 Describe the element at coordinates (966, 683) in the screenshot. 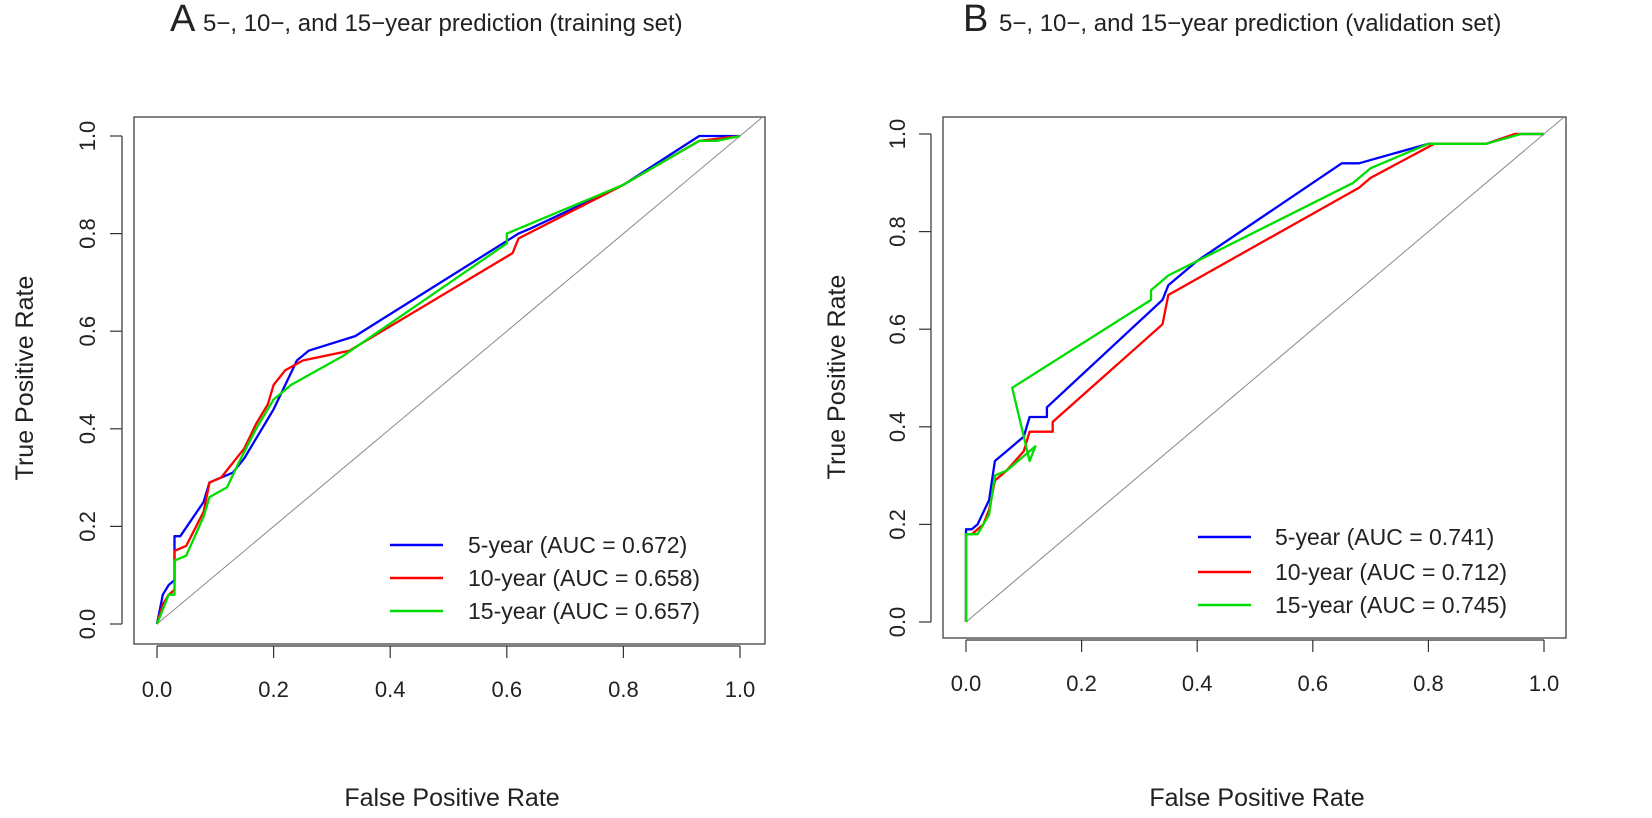

I see `panel-b-x-tick-label: 0.0` at that location.